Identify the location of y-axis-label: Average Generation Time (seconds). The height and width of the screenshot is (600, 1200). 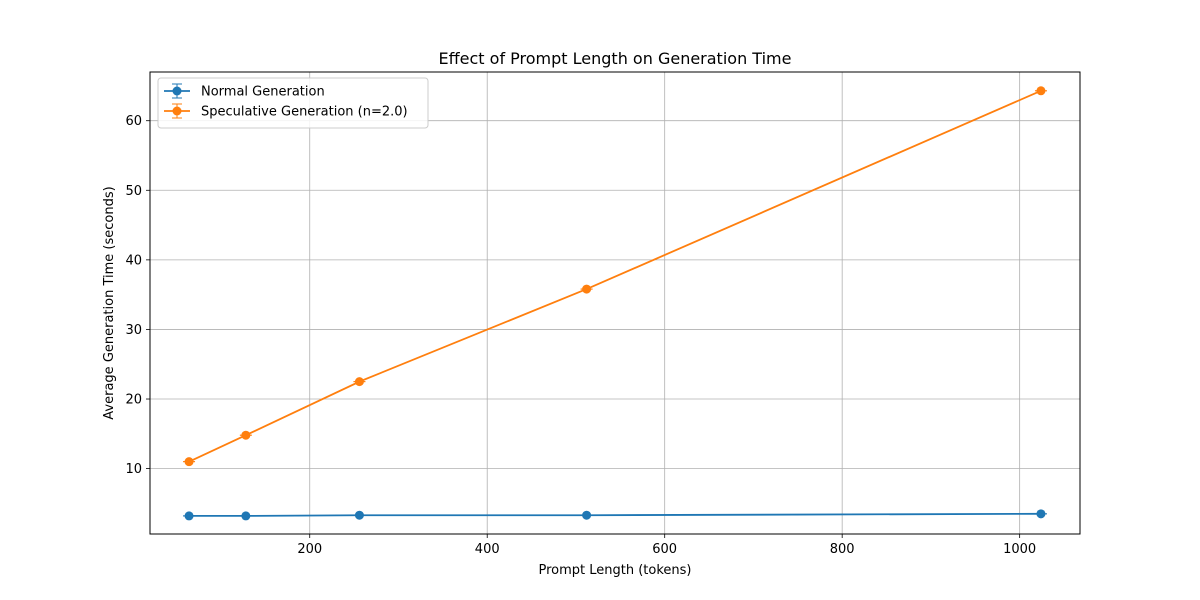
(109, 302).